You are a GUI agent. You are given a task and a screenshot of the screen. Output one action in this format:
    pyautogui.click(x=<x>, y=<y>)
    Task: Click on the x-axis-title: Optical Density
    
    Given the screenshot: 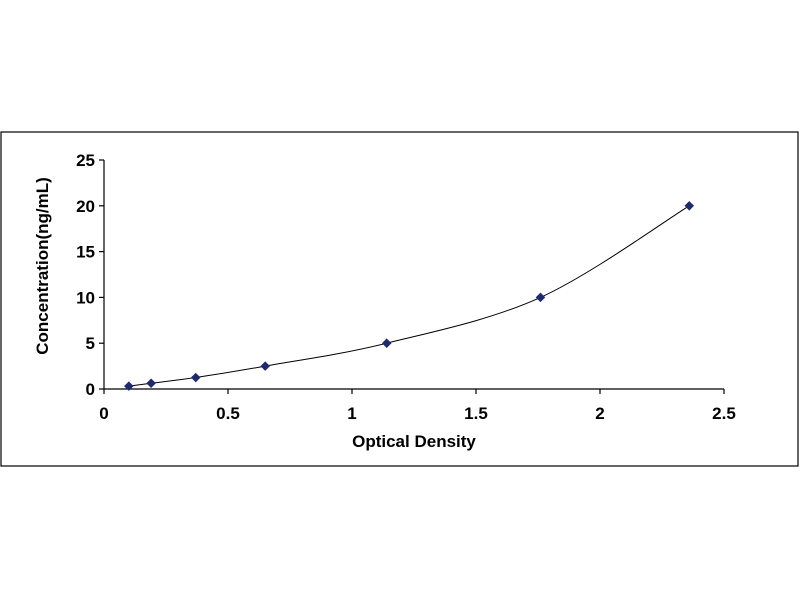 What is the action you would take?
    pyautogui.click(x=414, y=441)
    